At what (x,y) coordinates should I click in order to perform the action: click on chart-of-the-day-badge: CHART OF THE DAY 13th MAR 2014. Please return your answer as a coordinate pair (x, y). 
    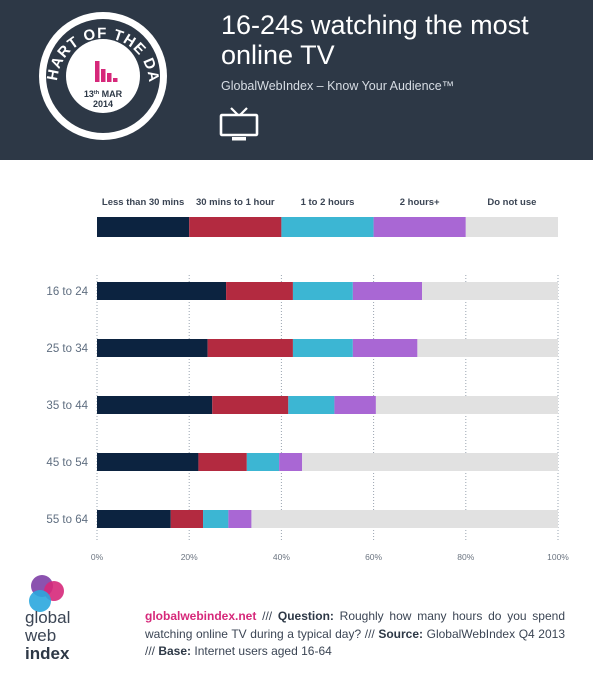
    Looking at the image, I should click on (101, 74).